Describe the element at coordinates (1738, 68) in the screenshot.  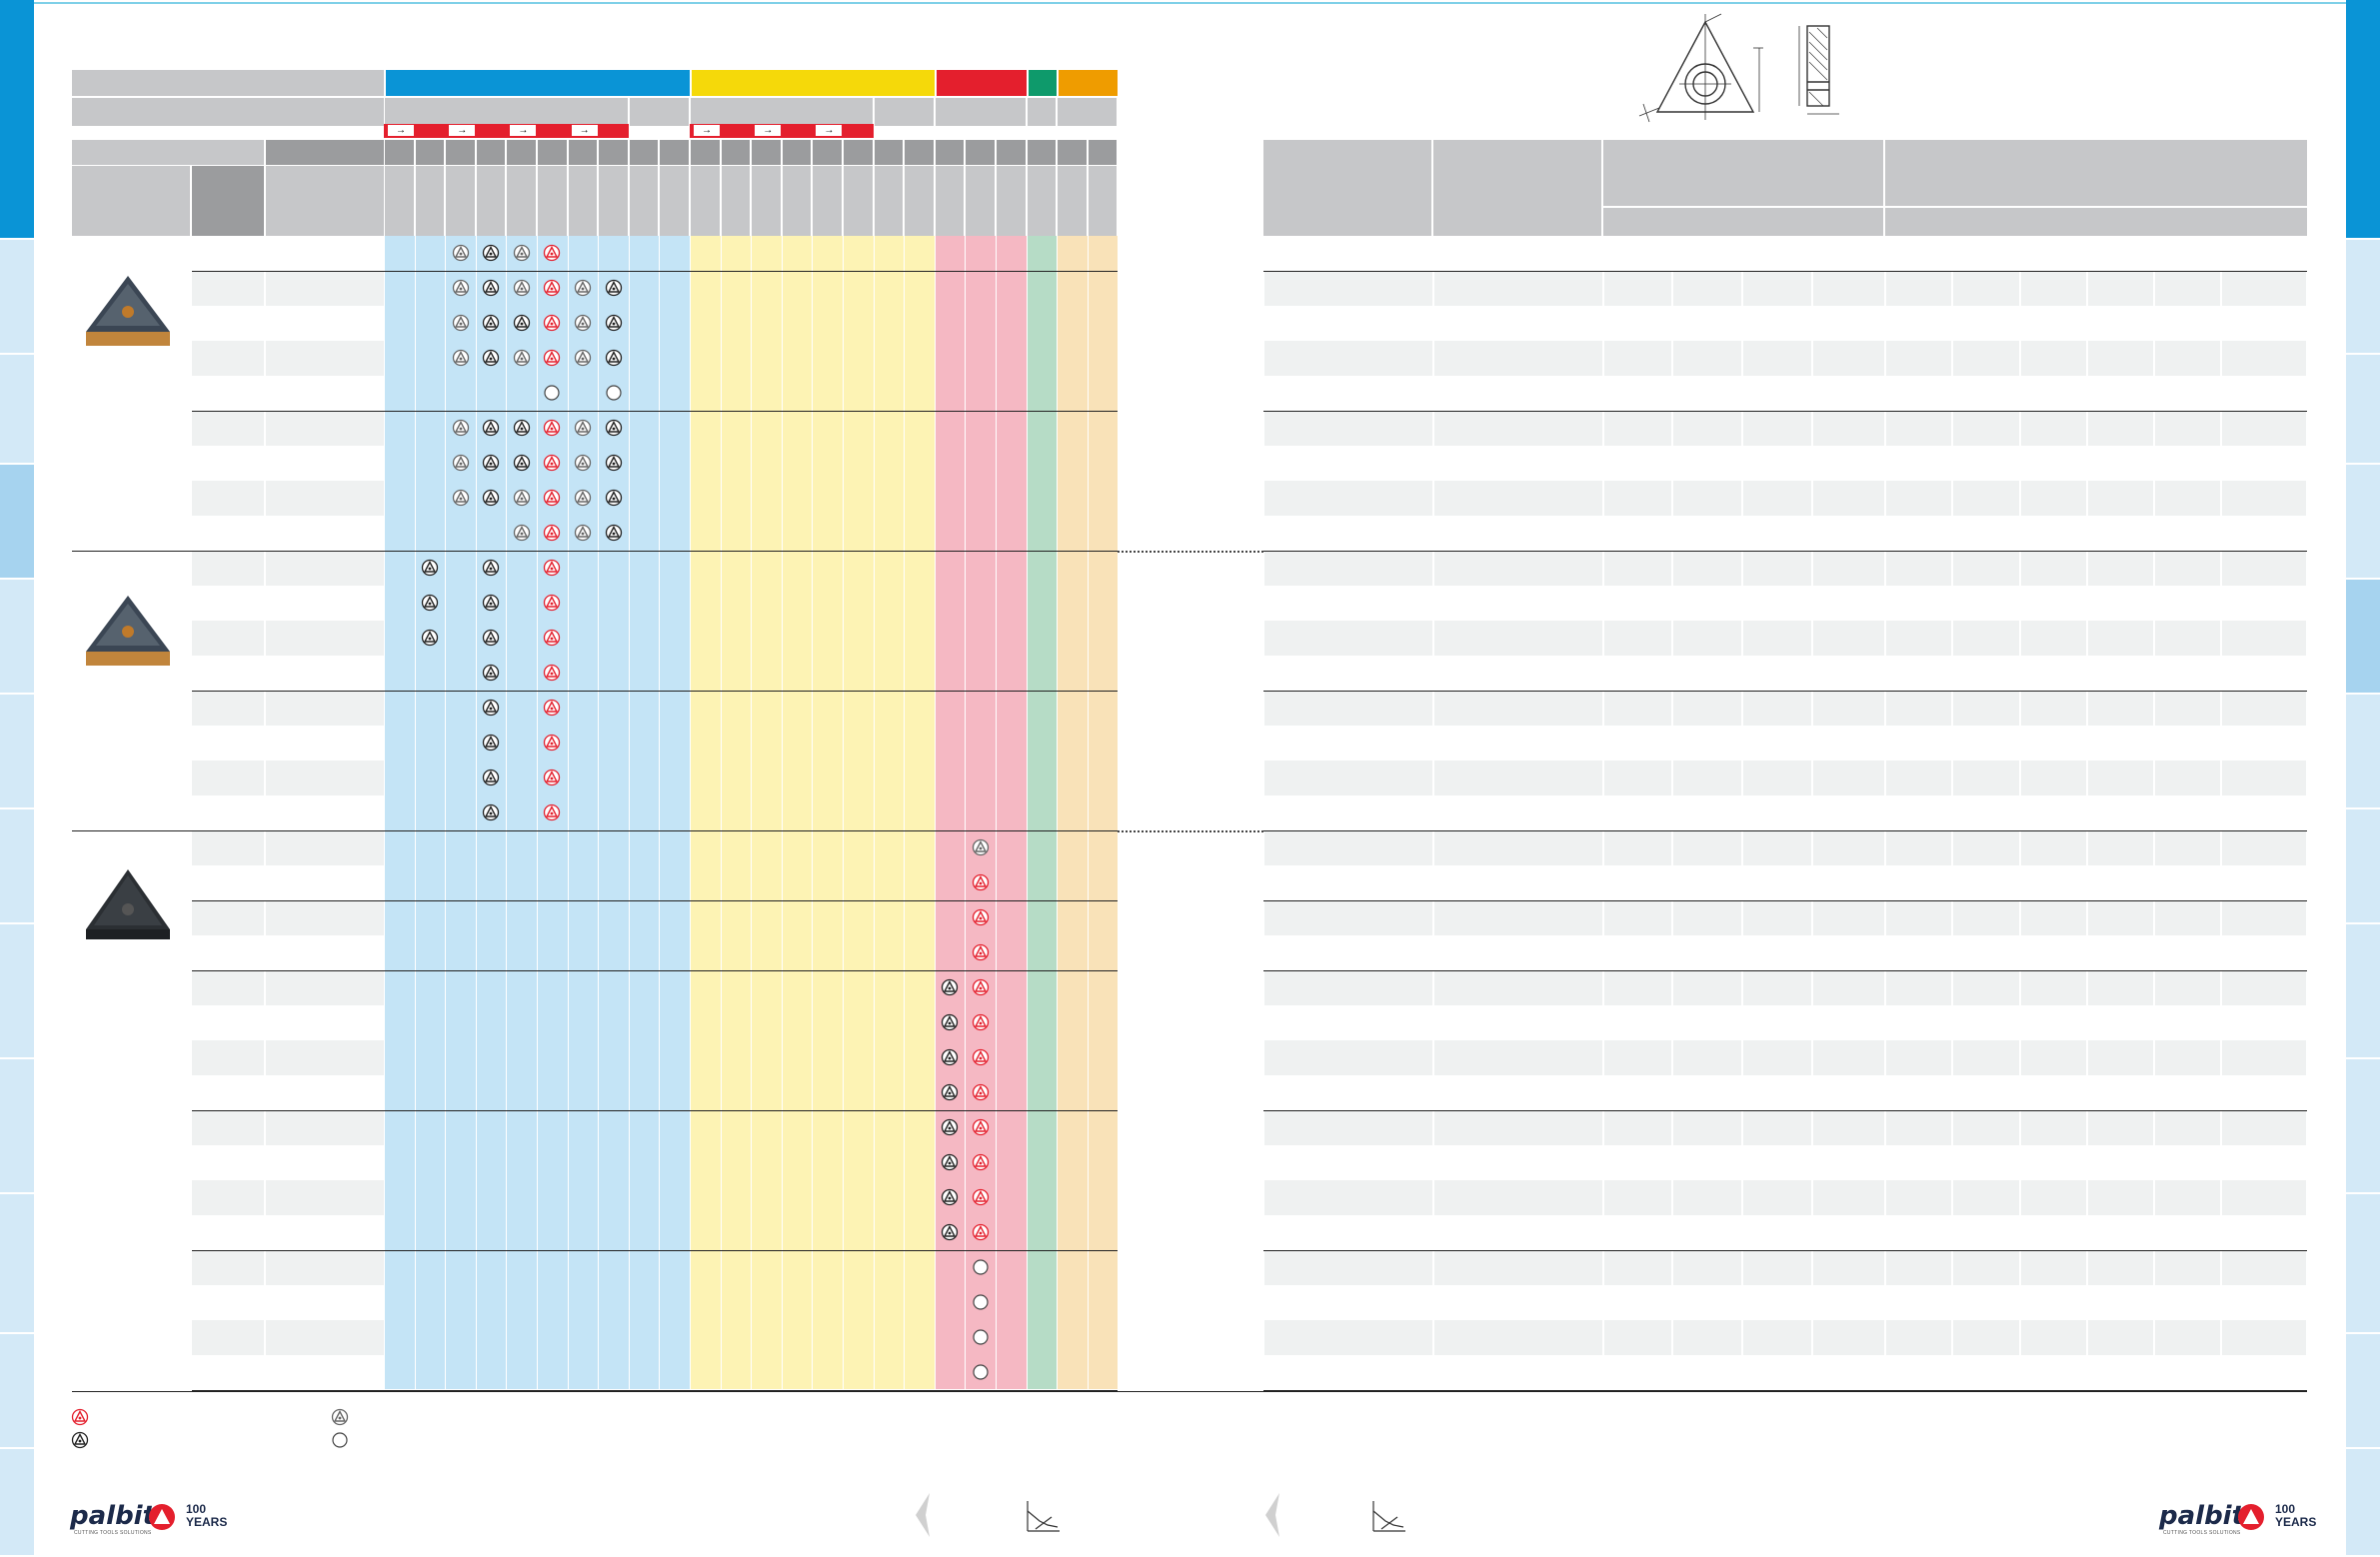
I see `triangular-insert-diagram` at that location.